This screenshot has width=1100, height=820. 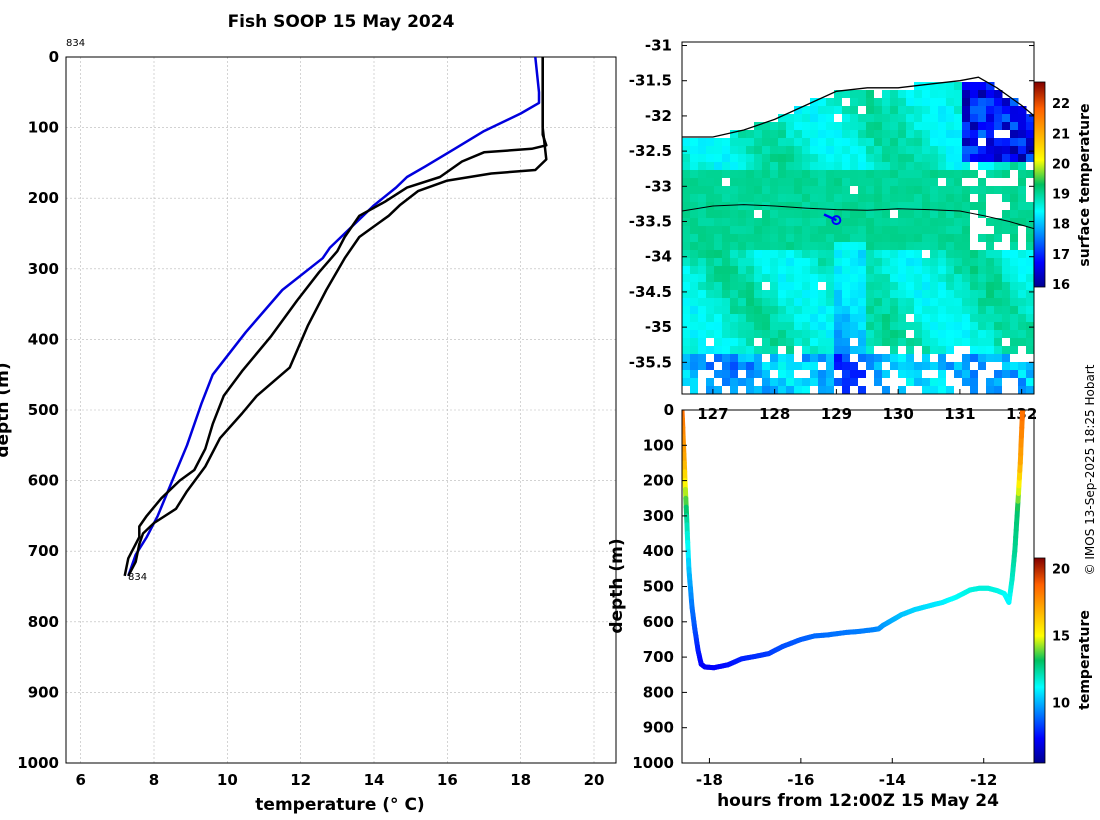 I want to click on map-x-tick-label: 129, so click(x=836, y=414).